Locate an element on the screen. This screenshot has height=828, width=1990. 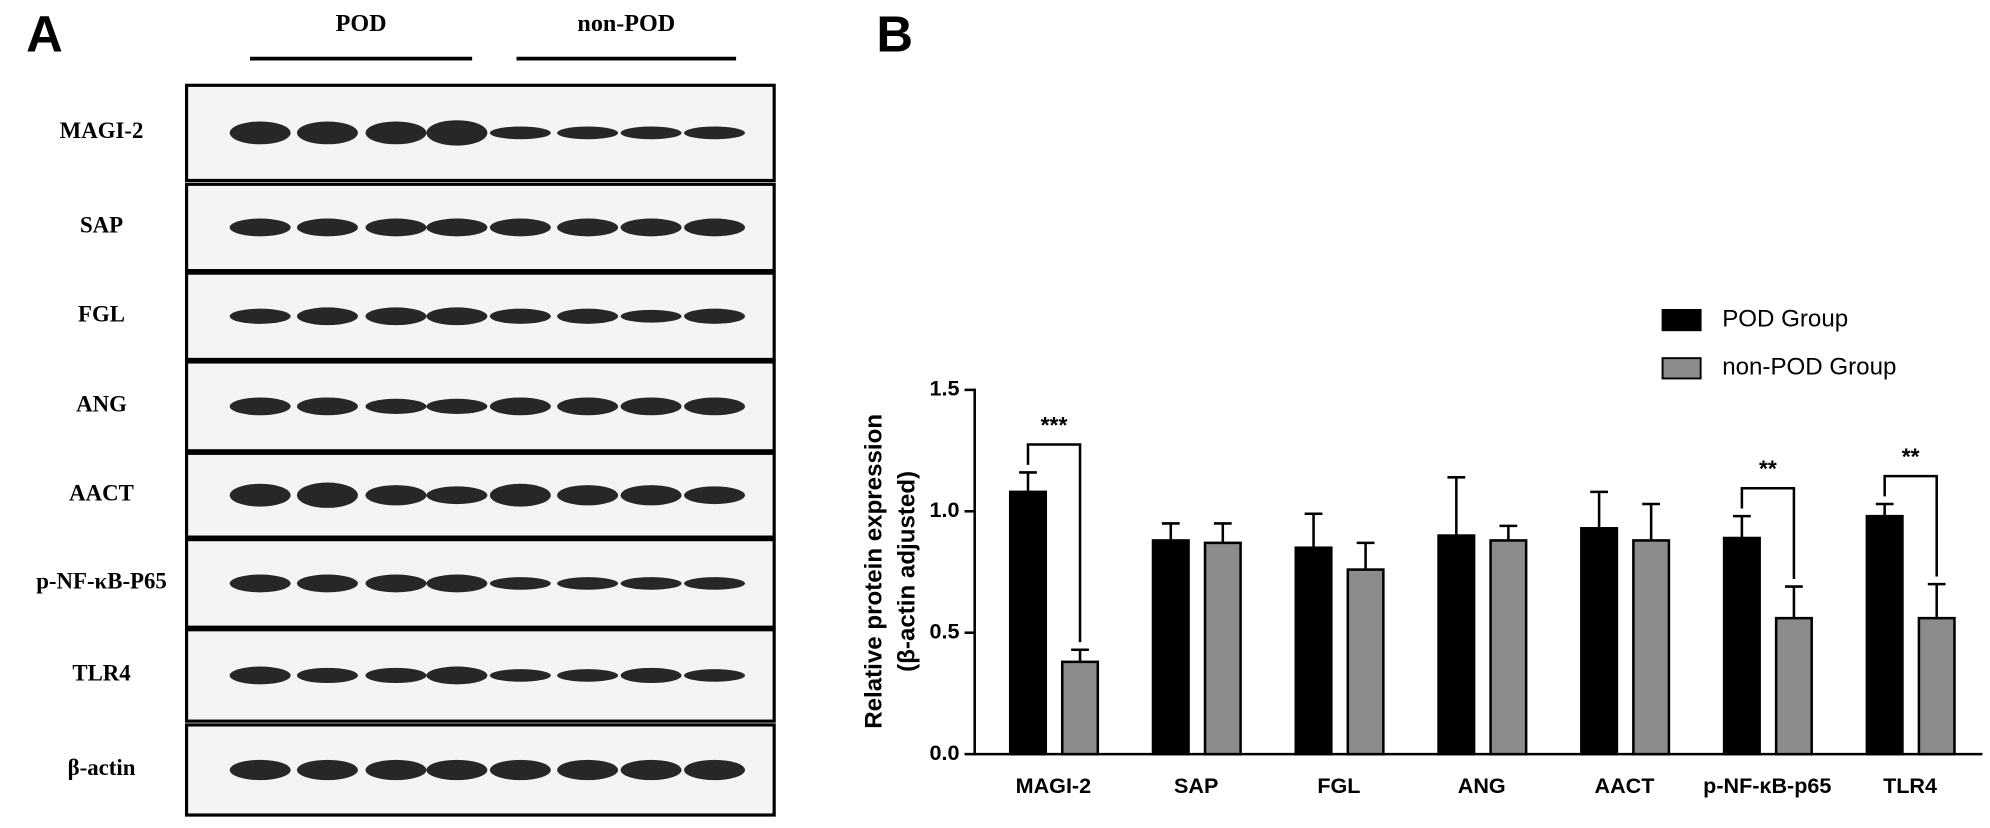
legend-swatch is located at coordinates (1681, 368).